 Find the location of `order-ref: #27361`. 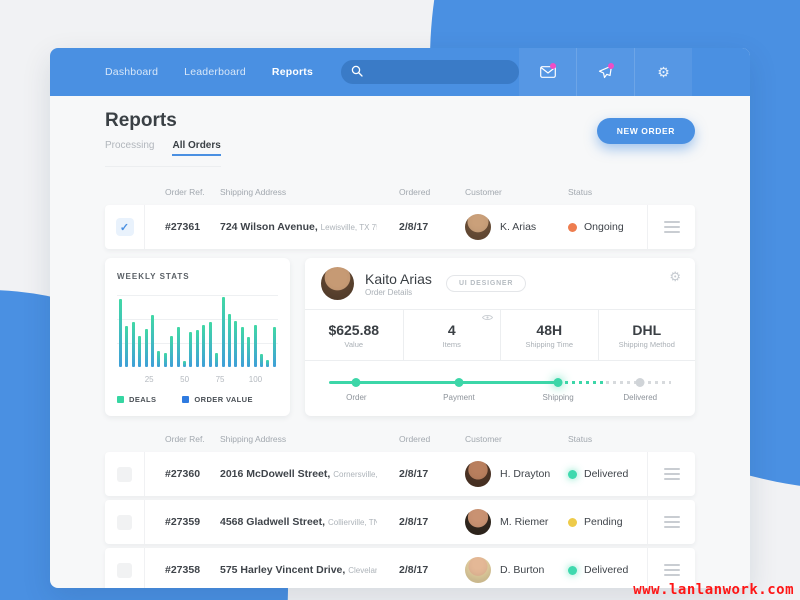

order-ref: #27361 is located at coordinates (183, 227).